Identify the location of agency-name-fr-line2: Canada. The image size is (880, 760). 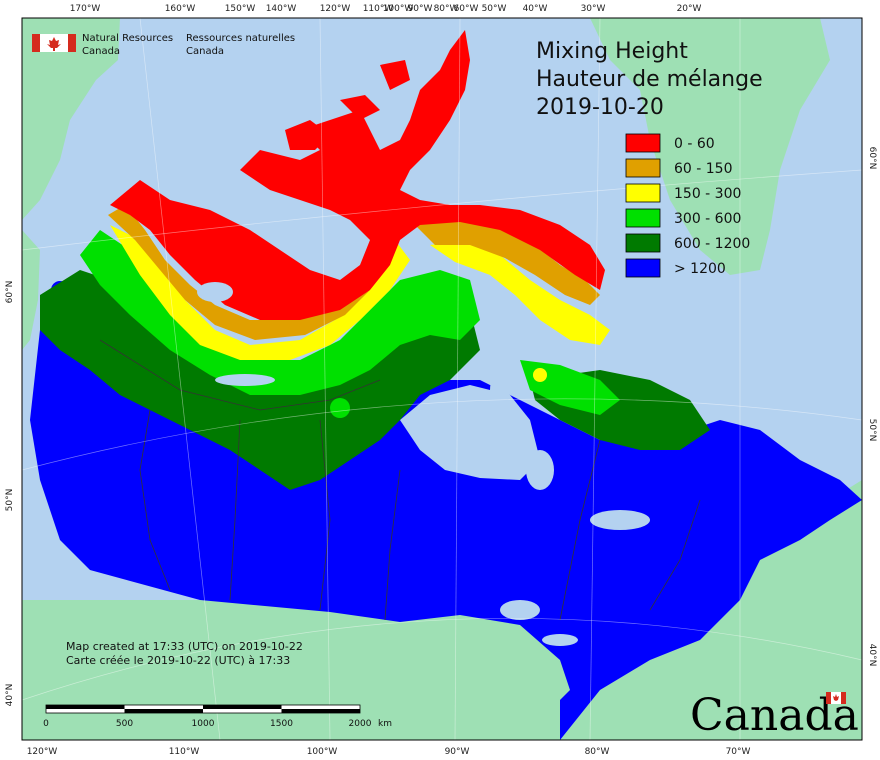
(205, 51).